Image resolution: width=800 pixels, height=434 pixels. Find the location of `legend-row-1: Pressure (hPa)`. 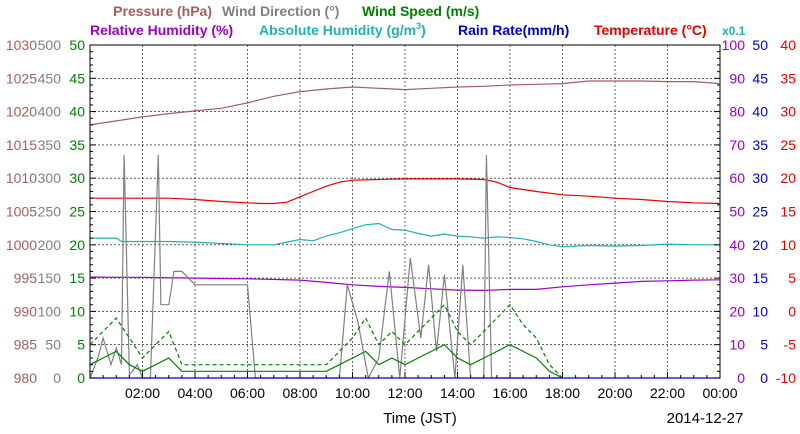

legend-row-1: Pressure (hPa) is located at coordinates (162, 11).